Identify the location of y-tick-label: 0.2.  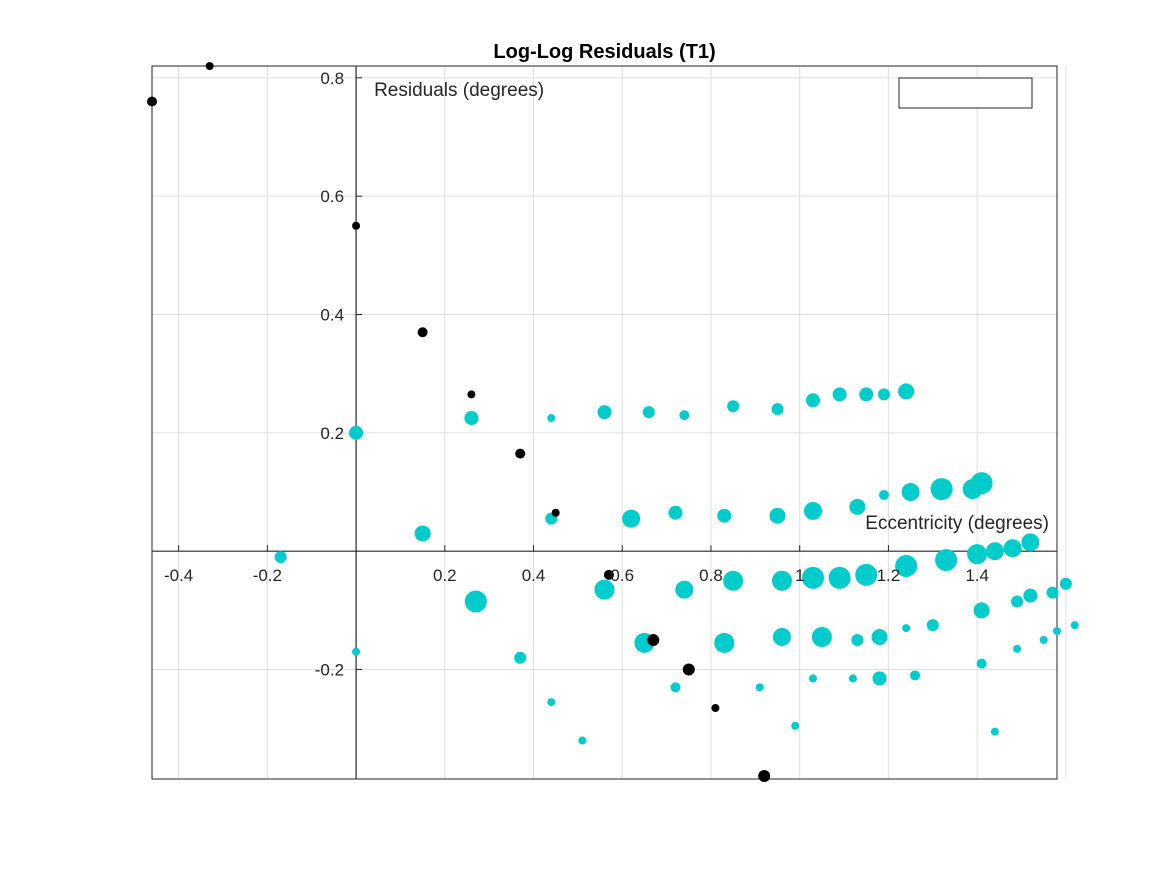
(332, 433).